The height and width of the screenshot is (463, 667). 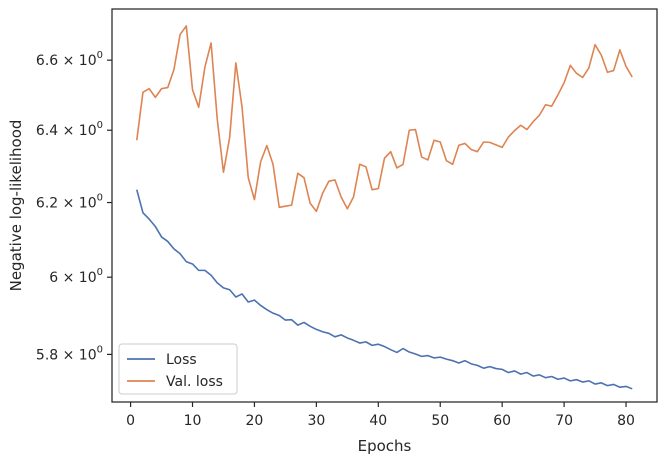 What do you see at coordinates (626, 421) in the screenshot?
I see `x-tick-label: 80` at bounding box center [626, 421].